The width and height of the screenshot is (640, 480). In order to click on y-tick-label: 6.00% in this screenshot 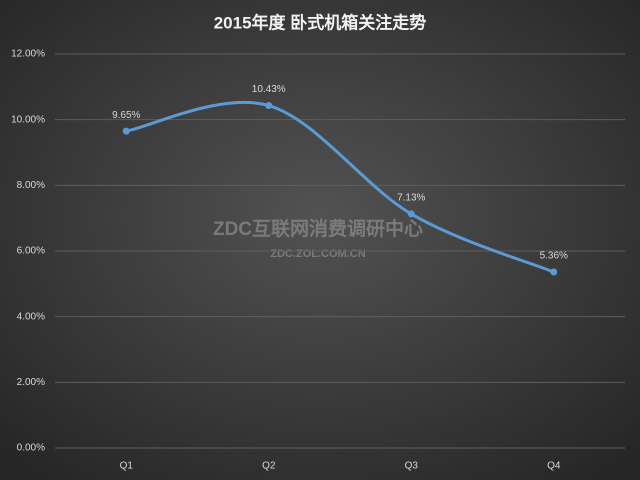, I will do `click(31, 251)`.